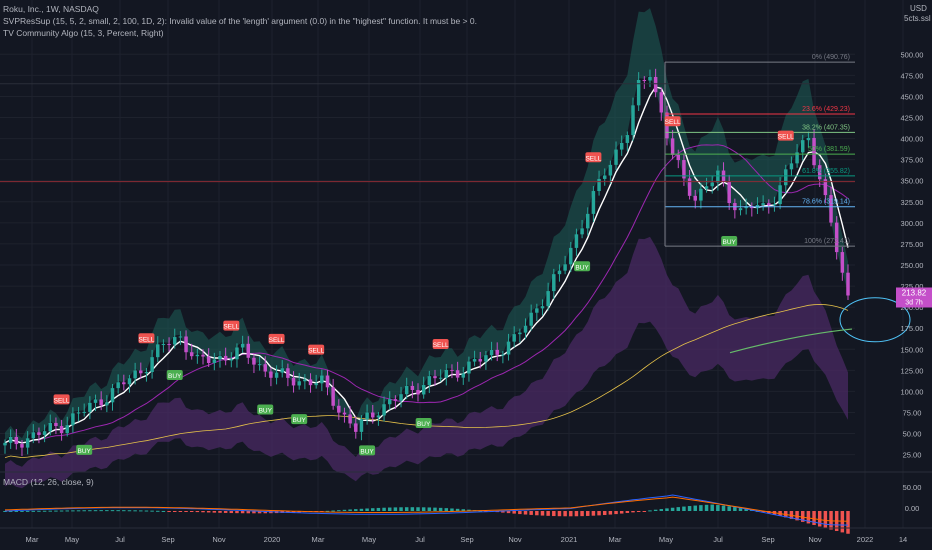 This screenshot has height=550, width=932. What do you see at coordinates (875, 320) in the screenshot?
I see `ellipse-drawing` at bounding box center [875, 320].